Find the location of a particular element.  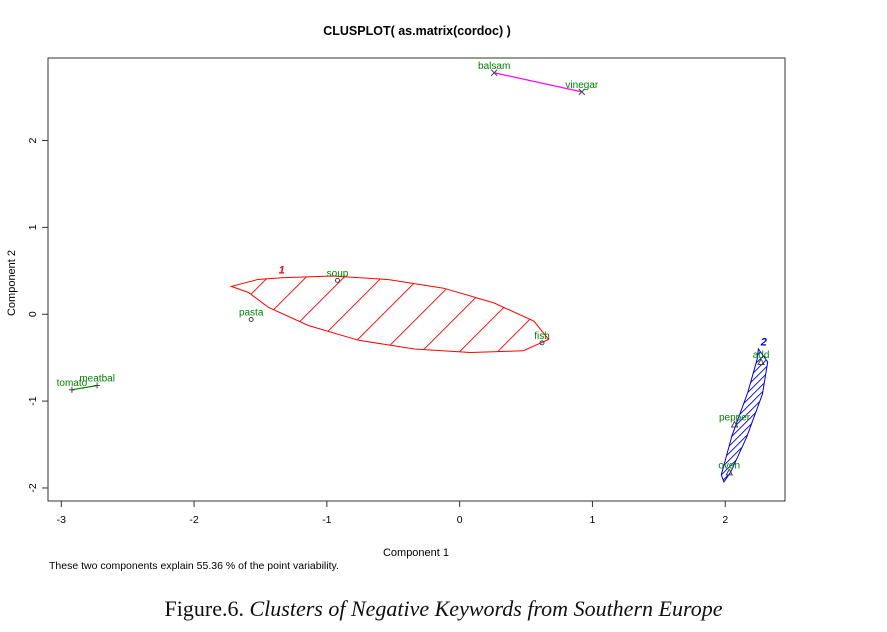

y-tick-label-2: 0 is located at coordinates (33, 314).